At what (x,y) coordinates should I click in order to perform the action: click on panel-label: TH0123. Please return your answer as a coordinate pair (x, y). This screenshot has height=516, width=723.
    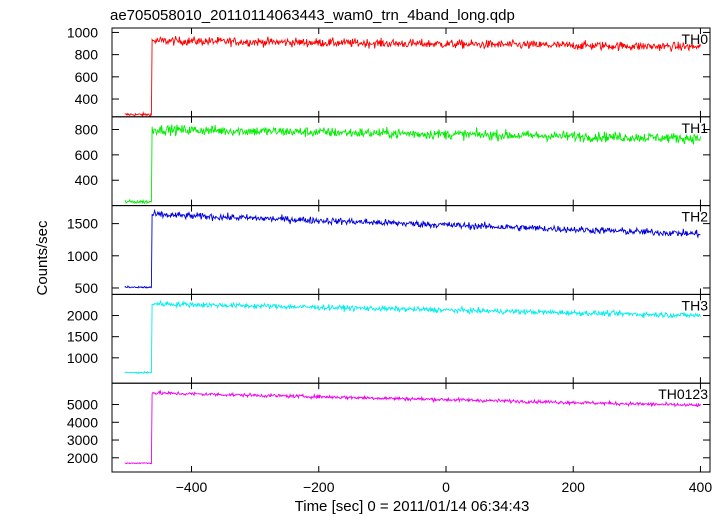
    Looking at the image, I should click on (683, 394).